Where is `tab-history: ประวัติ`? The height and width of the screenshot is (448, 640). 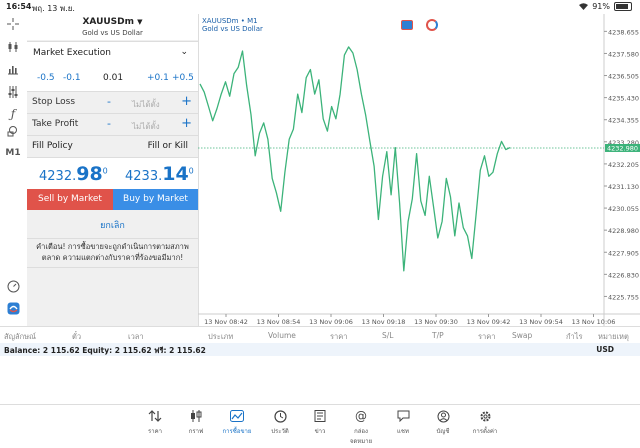
tab-history: ประวัติ is located at coordinates (280, 422).